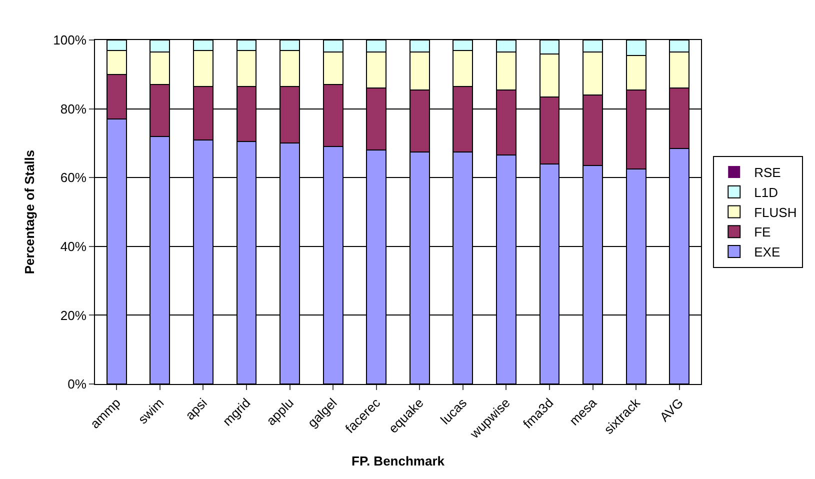 This screenshot has height=479, width=815. I want to click on y-axis-title: Percentage of Stalls, so click(30, 212).